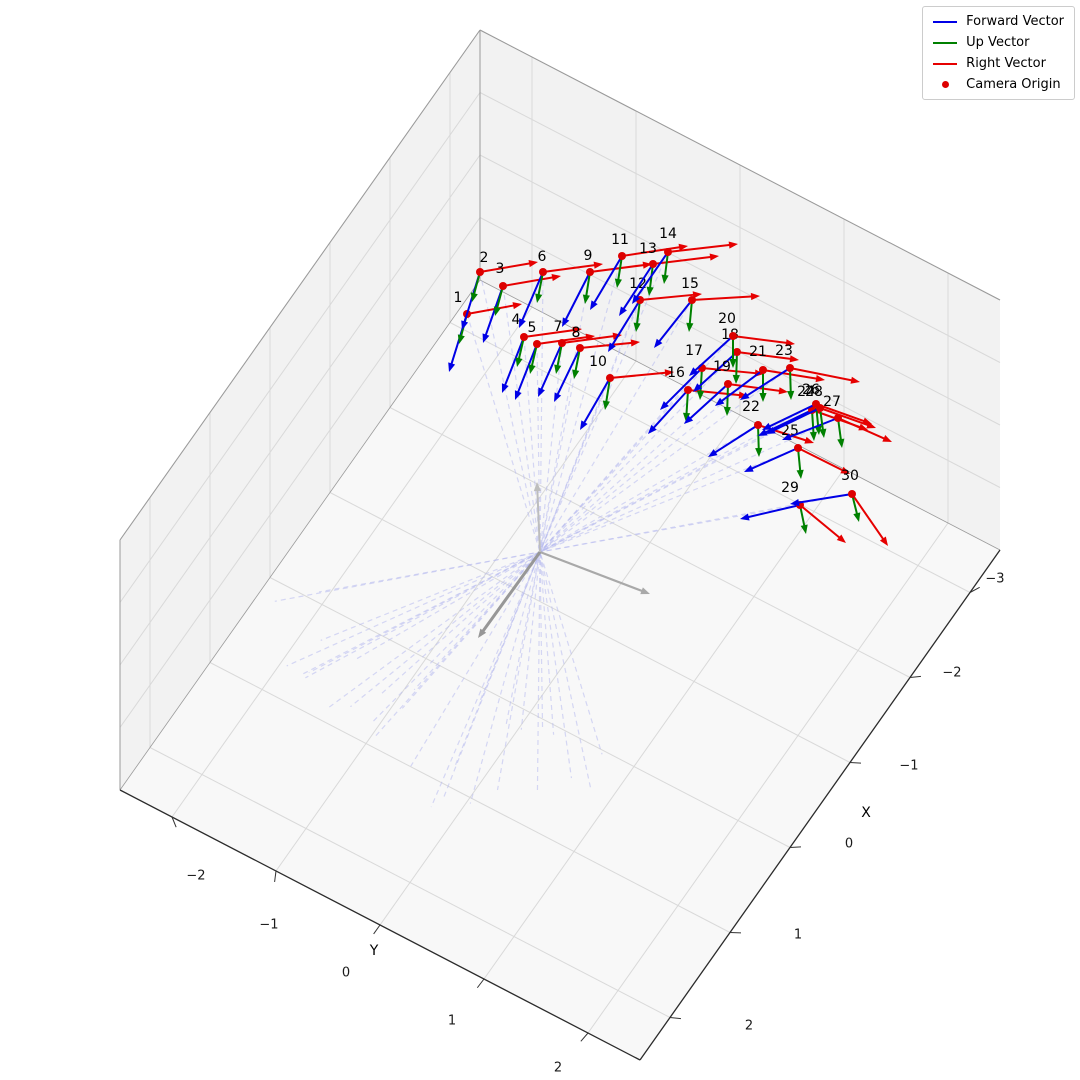  Describe the element at coordinates (866, 813) in the screenshot. I see `svg-text: X` at that location.